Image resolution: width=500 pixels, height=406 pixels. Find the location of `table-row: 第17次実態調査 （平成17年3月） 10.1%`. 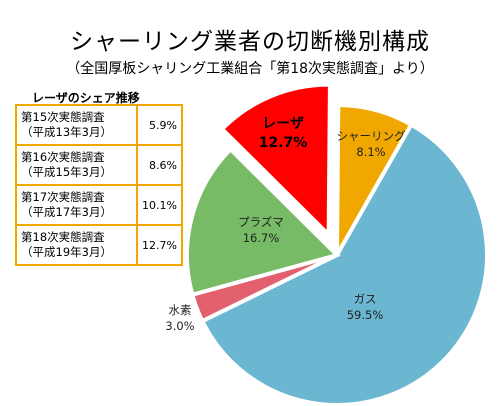

table-row: 第17次実態調査 （平成17年3月） 10.1% is located at coordinates (98, 205).